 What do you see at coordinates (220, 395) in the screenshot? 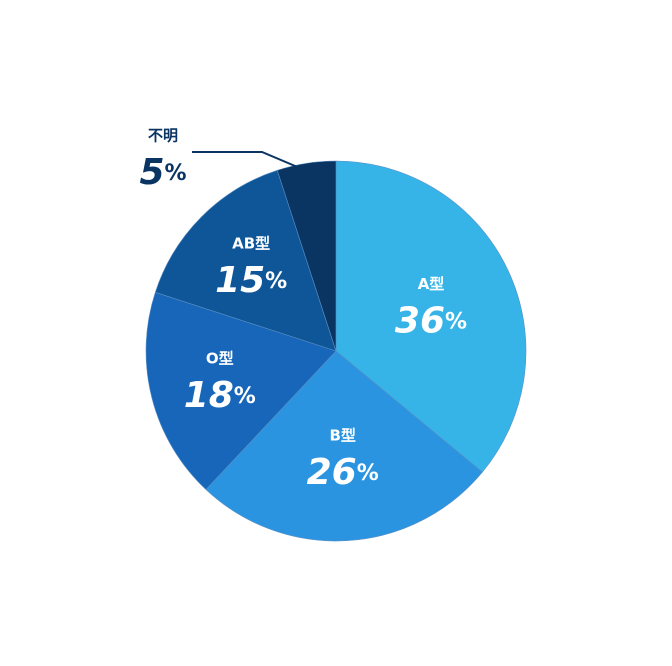
I see `value-label: 18%` at bounding box center [220, 395].